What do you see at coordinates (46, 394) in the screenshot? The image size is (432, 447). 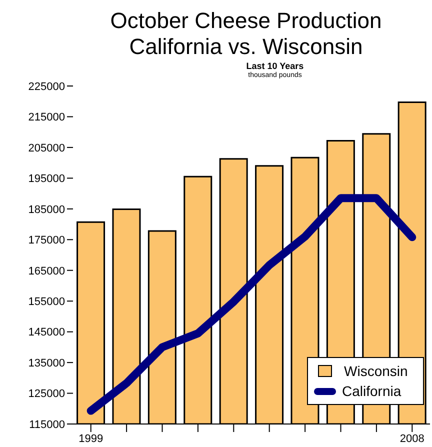 I see `y-tick-label: 125000` at bounding box center [46, 394].